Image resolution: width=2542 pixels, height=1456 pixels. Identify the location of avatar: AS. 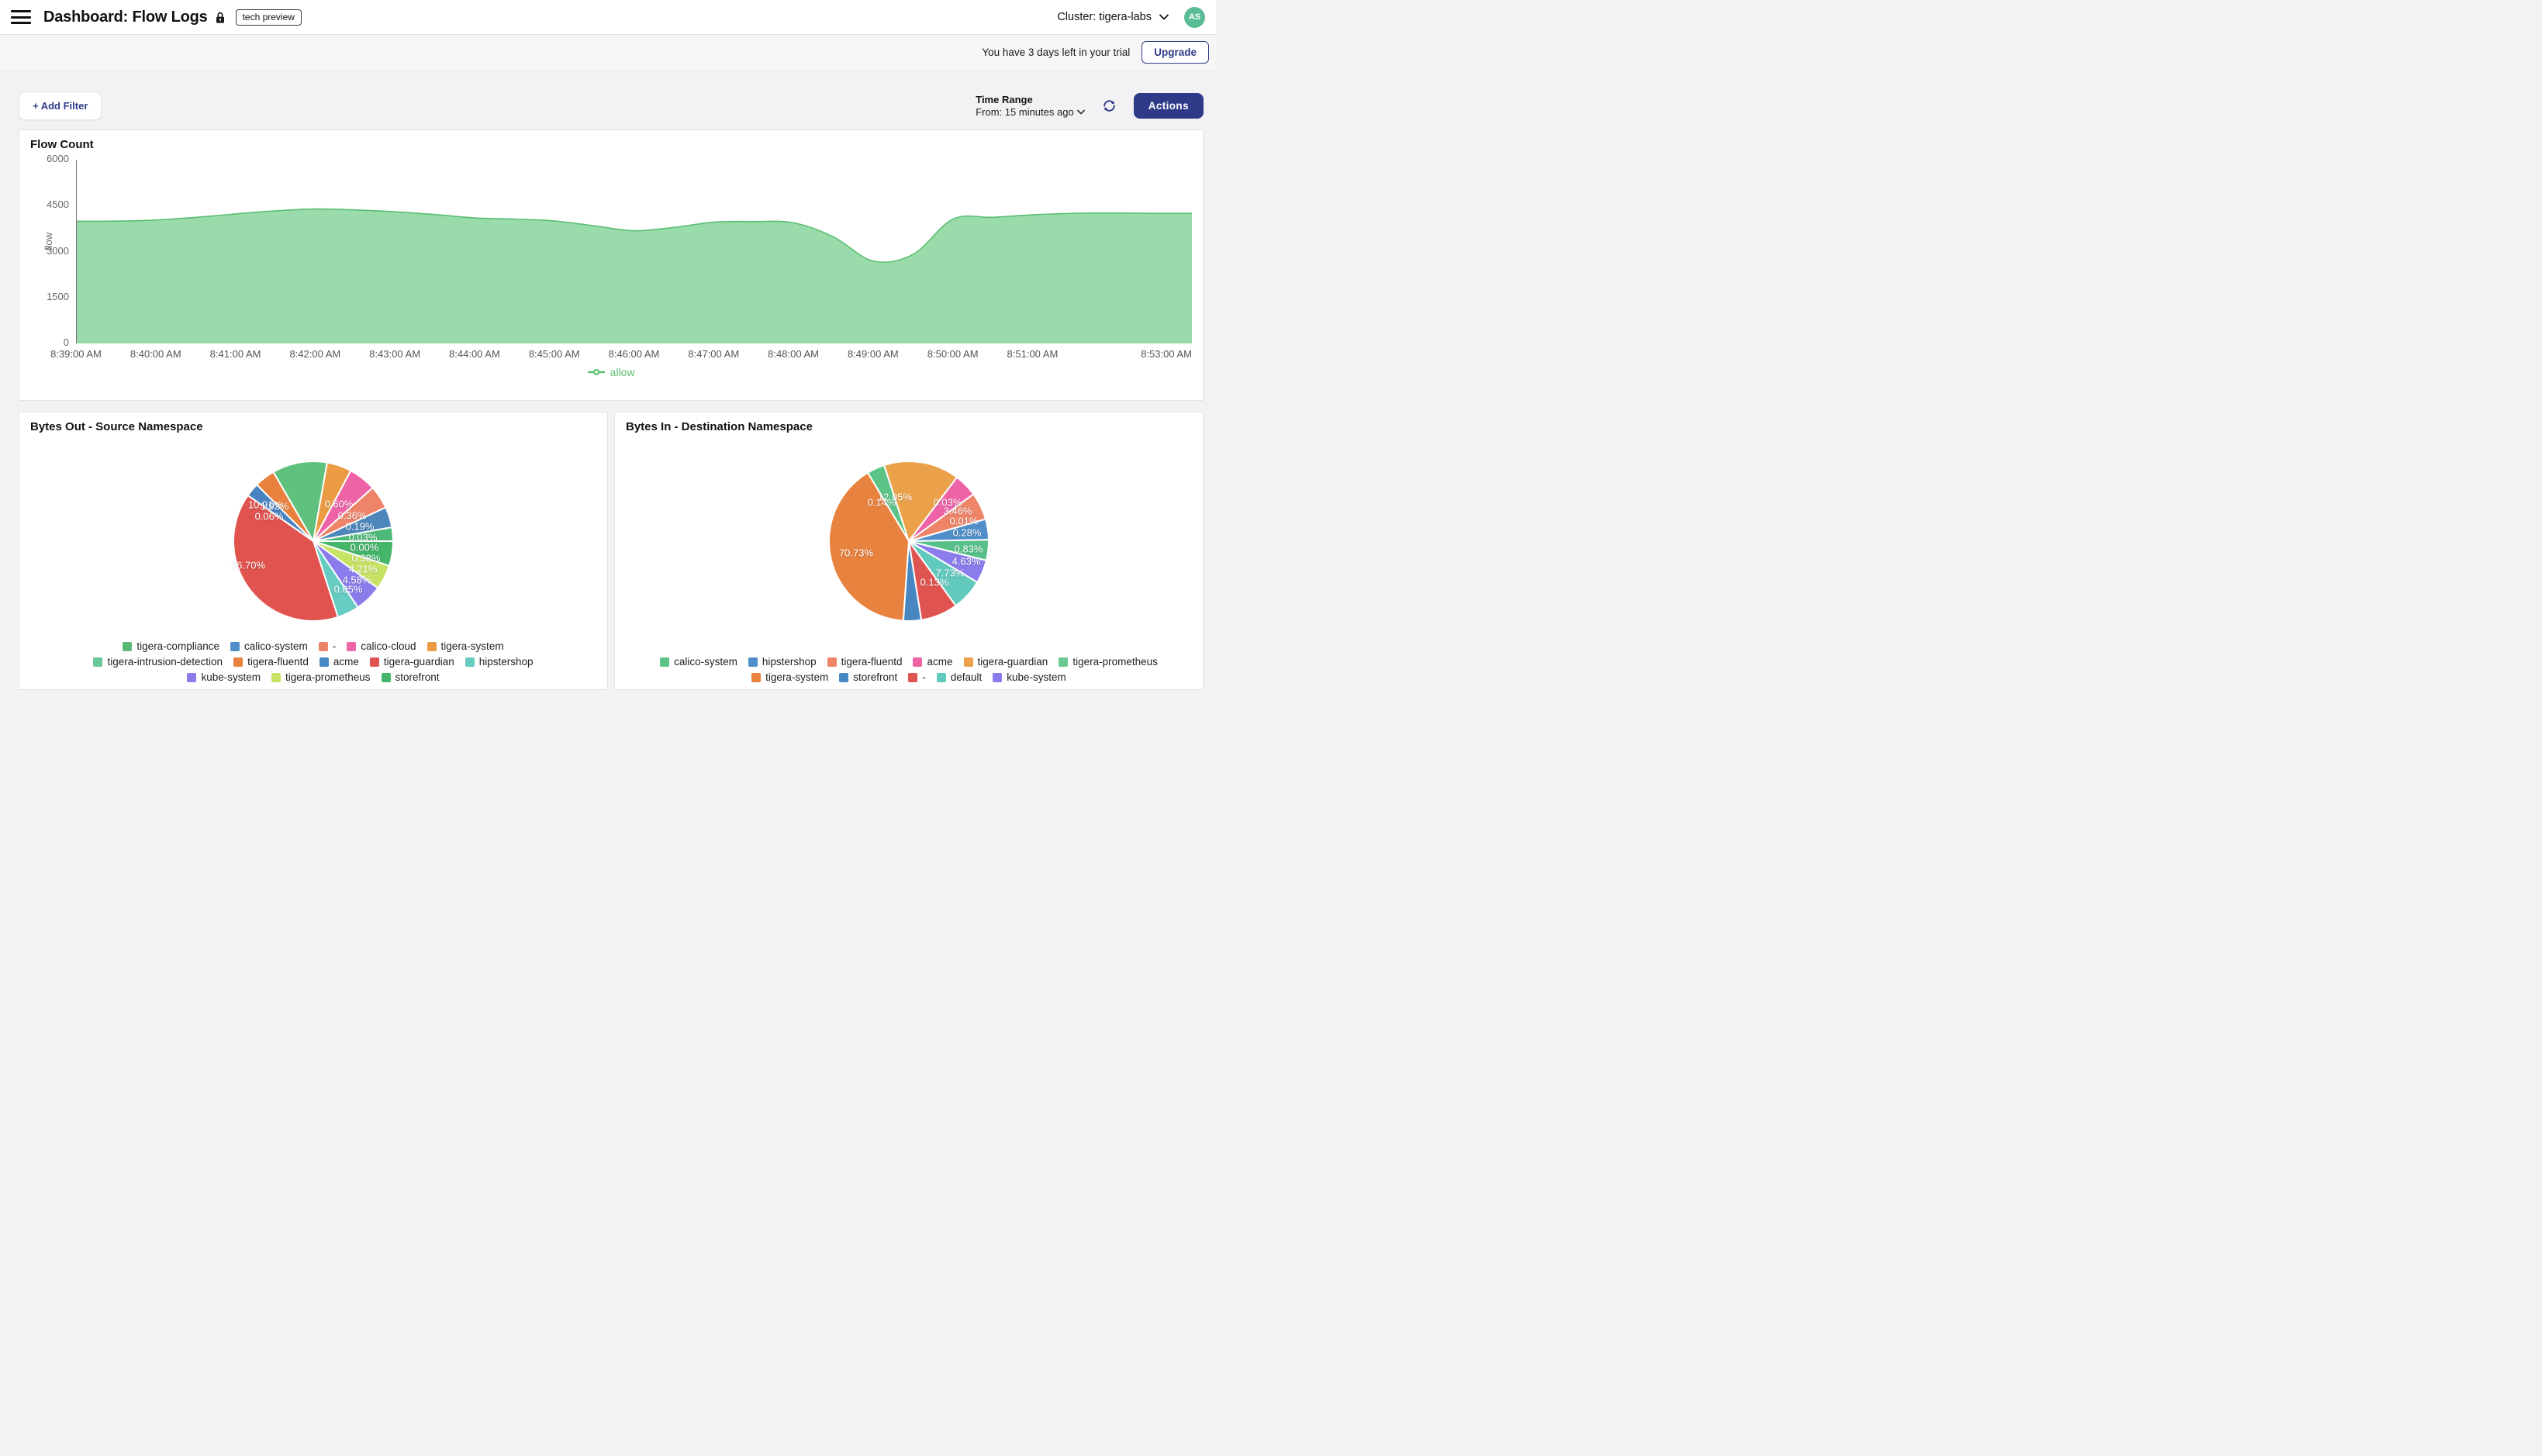
(1194, 17).